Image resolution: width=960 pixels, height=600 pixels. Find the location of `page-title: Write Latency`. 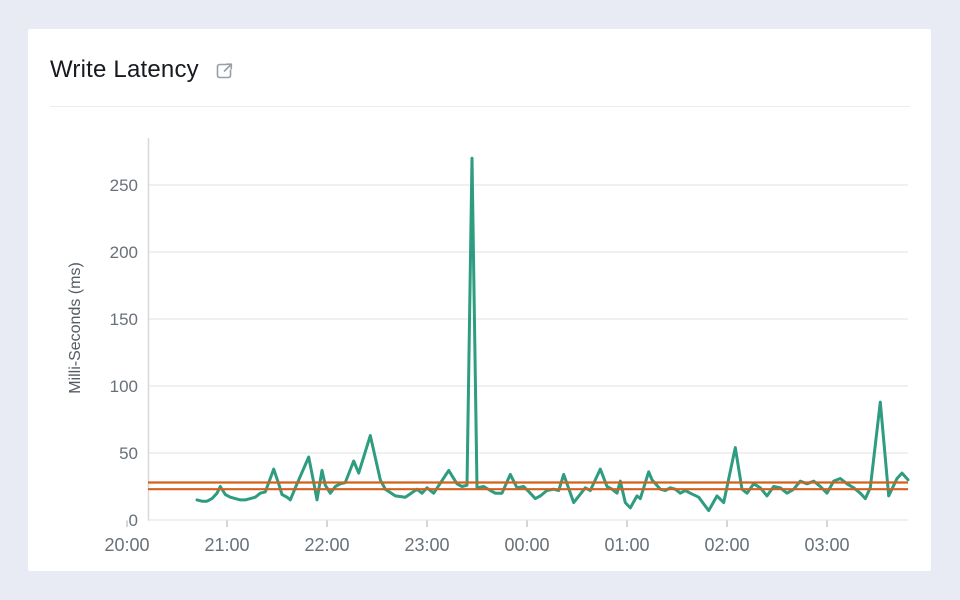

page-title: Write Latency is located at coordinates (124, 69).